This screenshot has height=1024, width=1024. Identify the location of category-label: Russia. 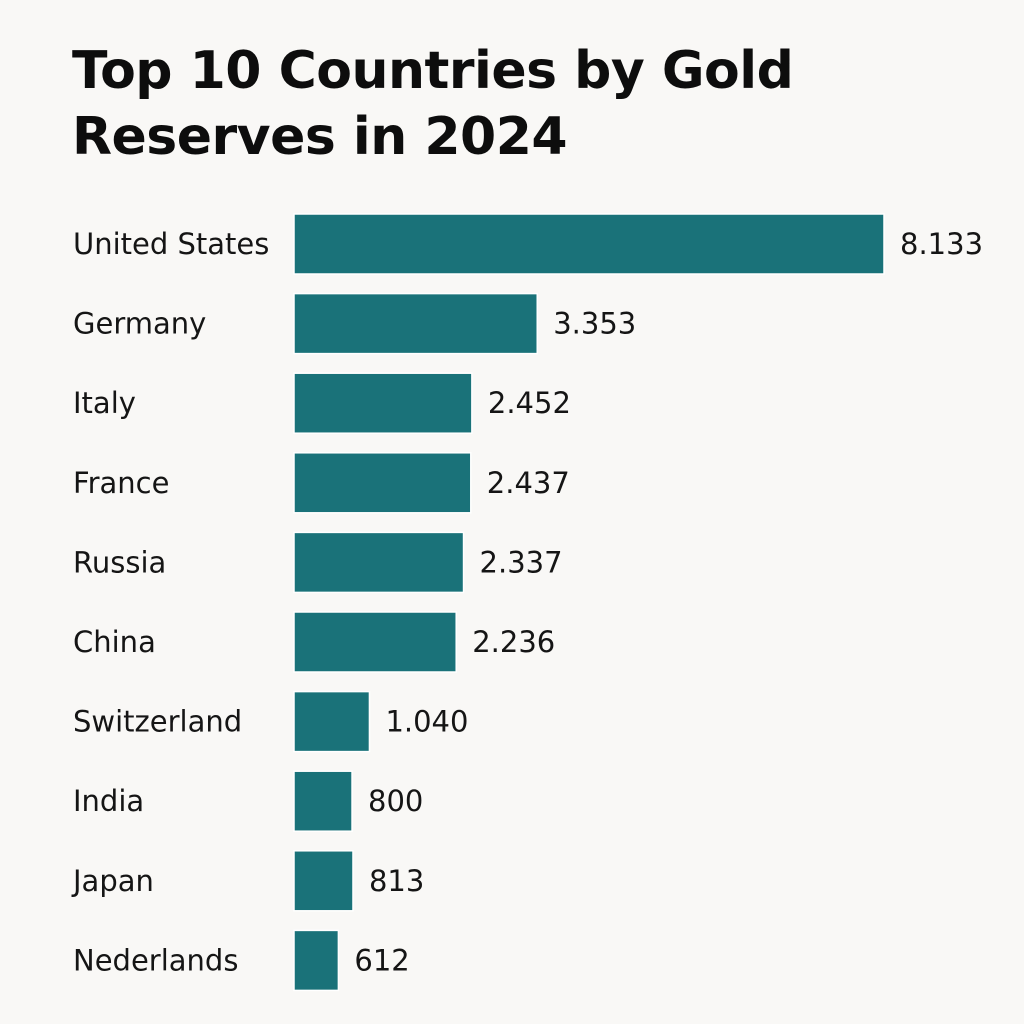
(119, 562).